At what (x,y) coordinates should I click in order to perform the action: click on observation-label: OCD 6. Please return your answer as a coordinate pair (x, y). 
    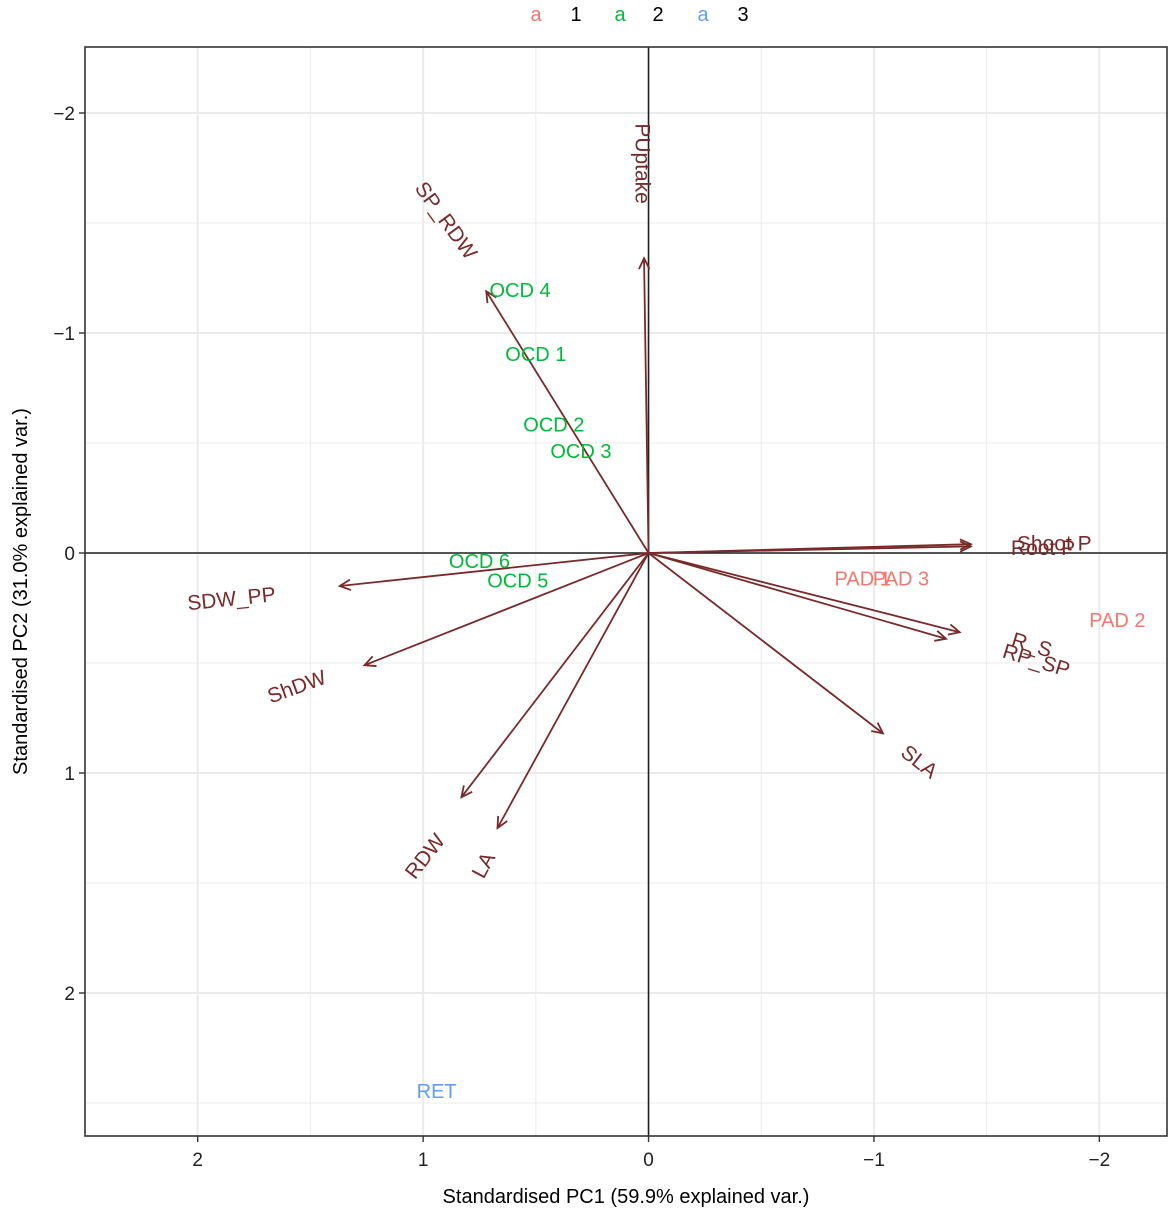
    Looking at the image, I should click on (479, 562).